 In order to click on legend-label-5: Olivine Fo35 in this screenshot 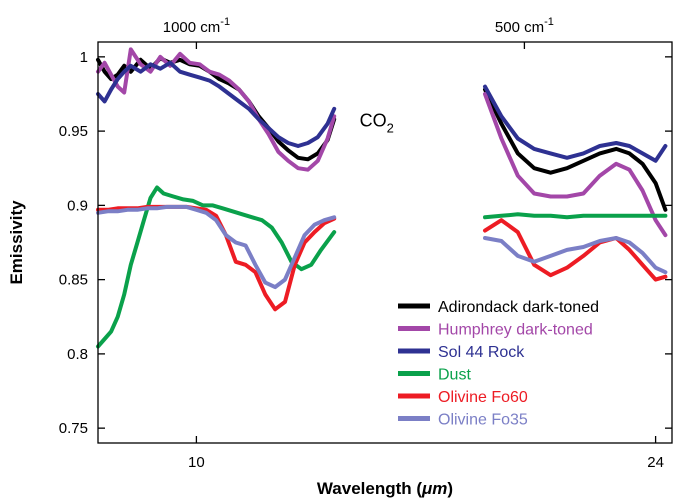, I will do `click(483, 420)`.